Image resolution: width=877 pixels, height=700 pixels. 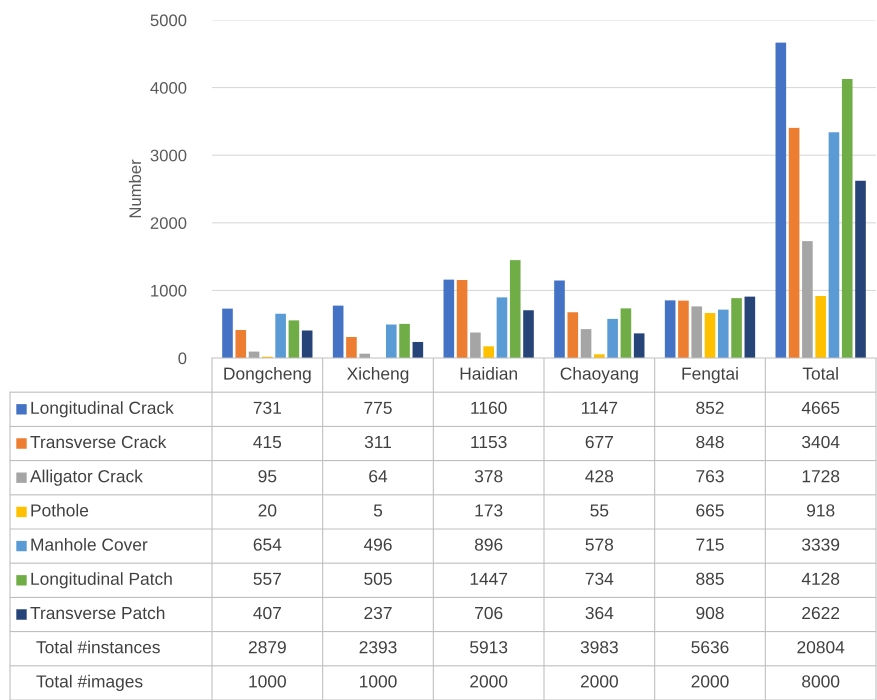 I want to click on data-label: 3339, so click(x=821, y=544).